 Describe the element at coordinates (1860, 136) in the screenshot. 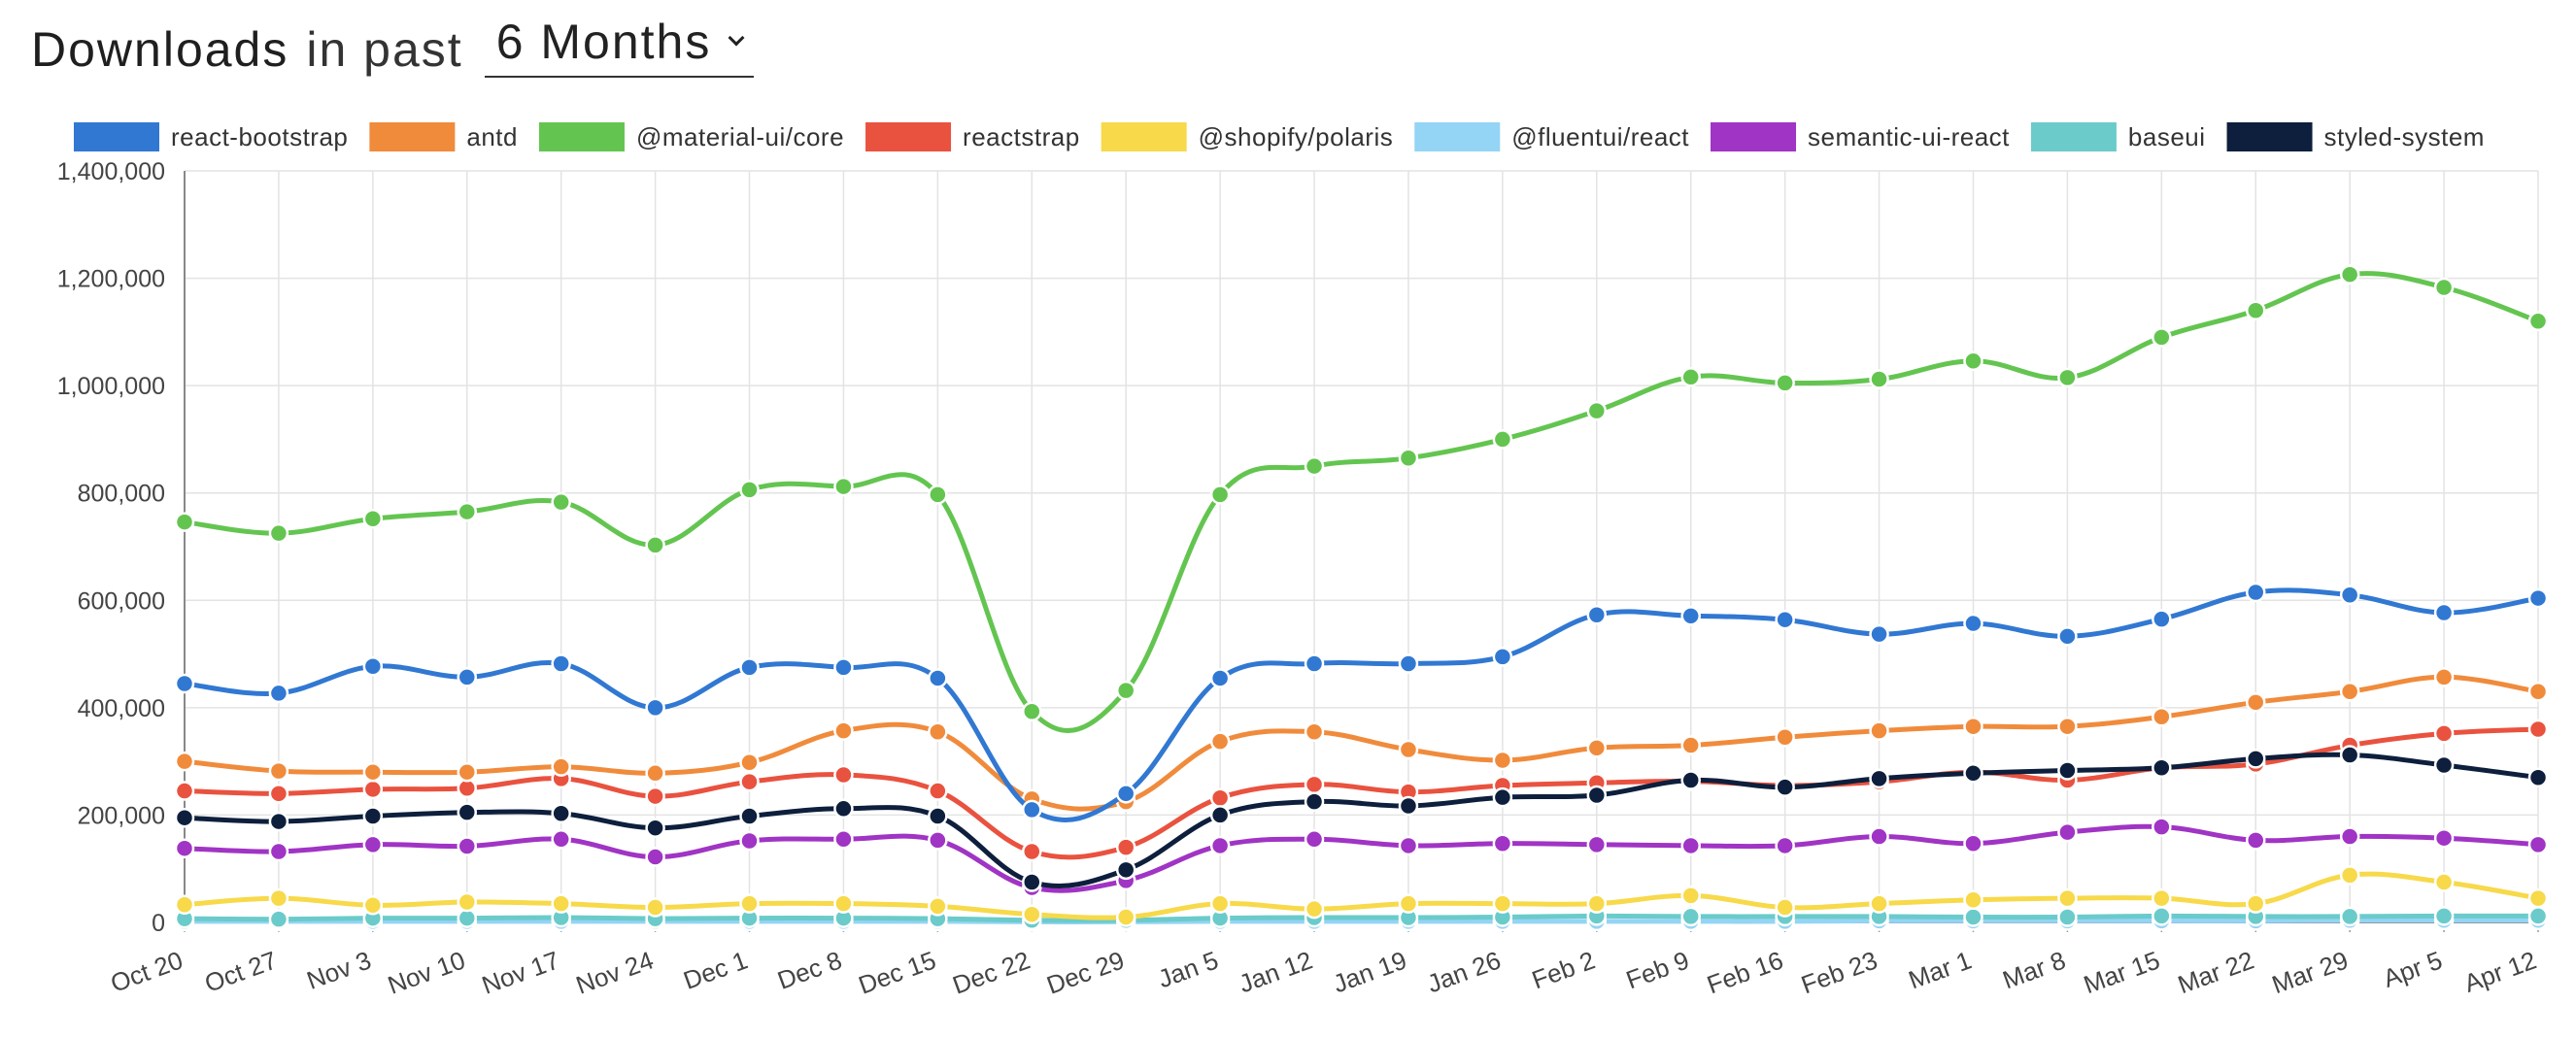

I see `legend-item: semantic-ui-react` at that location.